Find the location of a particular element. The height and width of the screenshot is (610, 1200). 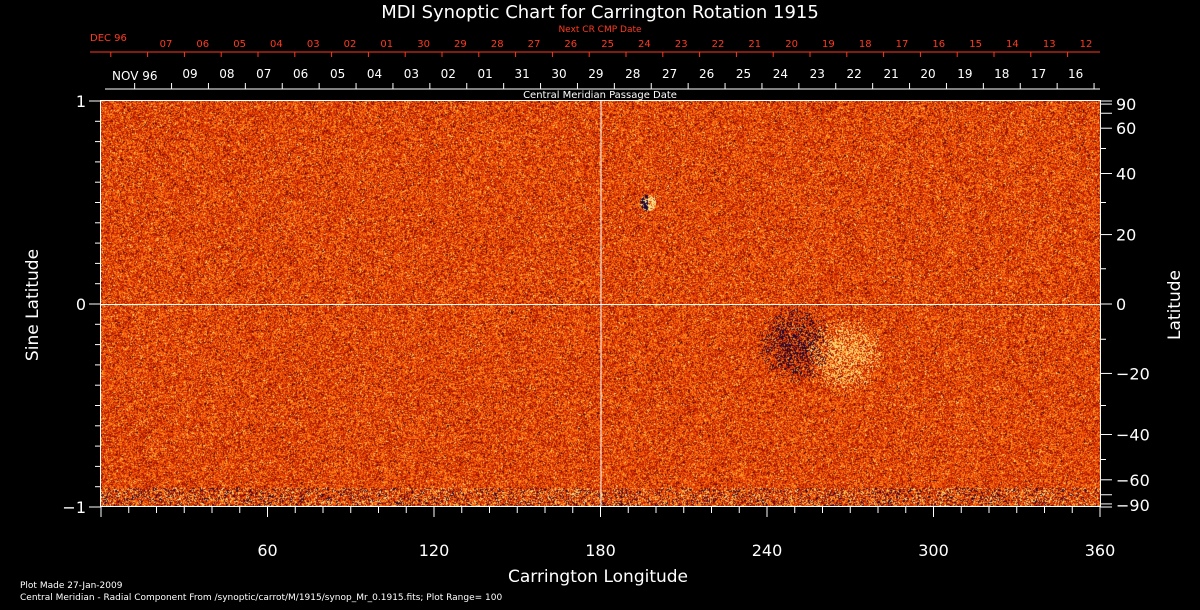

cmp-date-label: 26 is located at coordinates (706, 74).